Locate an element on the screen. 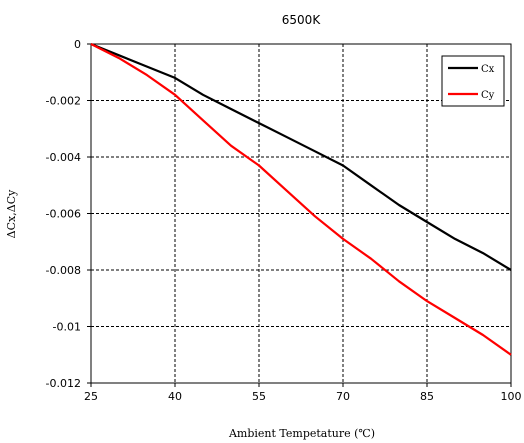 This screenshot has width=524, height=443. y-tick-label: -0.004 is located at coordinates (63, 157).